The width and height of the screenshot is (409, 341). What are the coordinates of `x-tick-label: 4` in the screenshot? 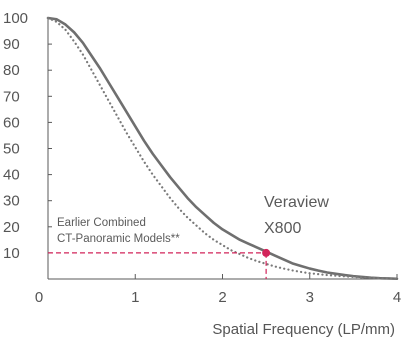 It's located at (397, 297).